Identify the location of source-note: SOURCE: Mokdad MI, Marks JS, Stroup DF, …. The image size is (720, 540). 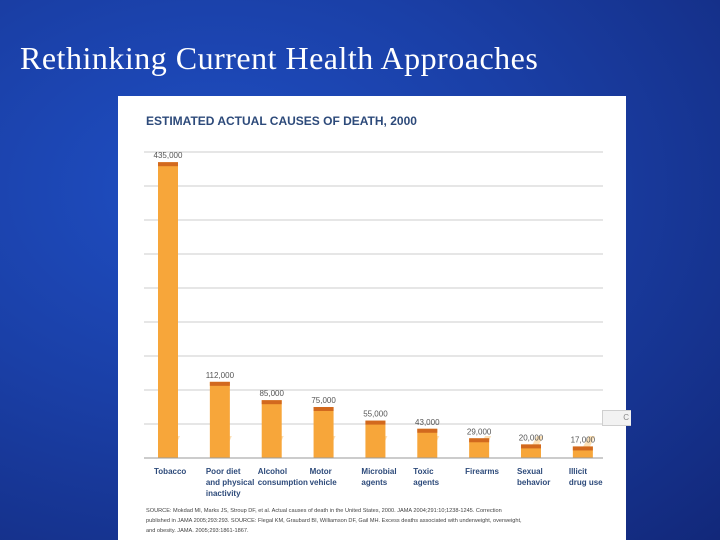
(324, 511).